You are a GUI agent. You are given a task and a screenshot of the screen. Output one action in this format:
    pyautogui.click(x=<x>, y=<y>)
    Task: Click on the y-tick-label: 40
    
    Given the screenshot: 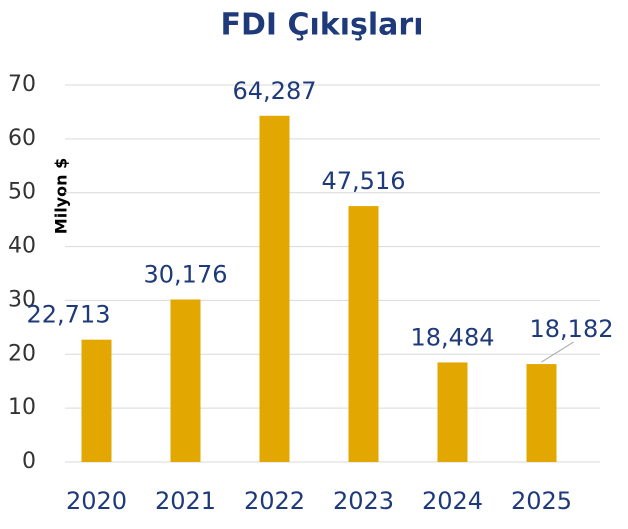 What is the action you would take?
    pyautogui.click(x=22, y=246)
    